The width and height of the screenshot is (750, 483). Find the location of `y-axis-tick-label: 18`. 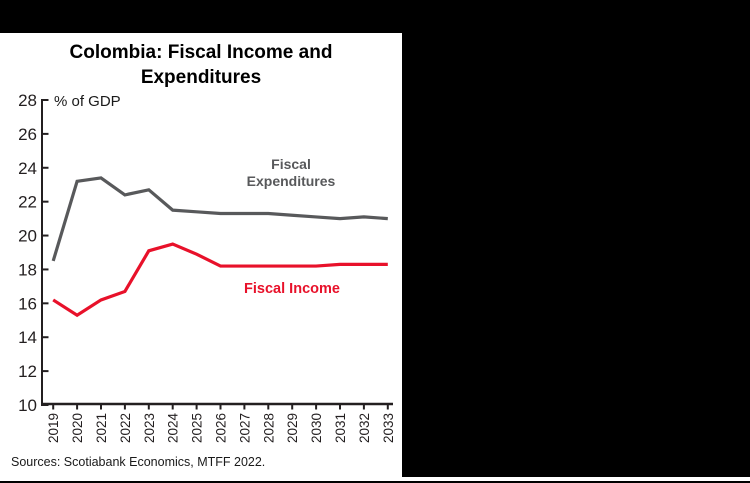

y-axis-tick-label: 18 is located at coordinates (27, 269).